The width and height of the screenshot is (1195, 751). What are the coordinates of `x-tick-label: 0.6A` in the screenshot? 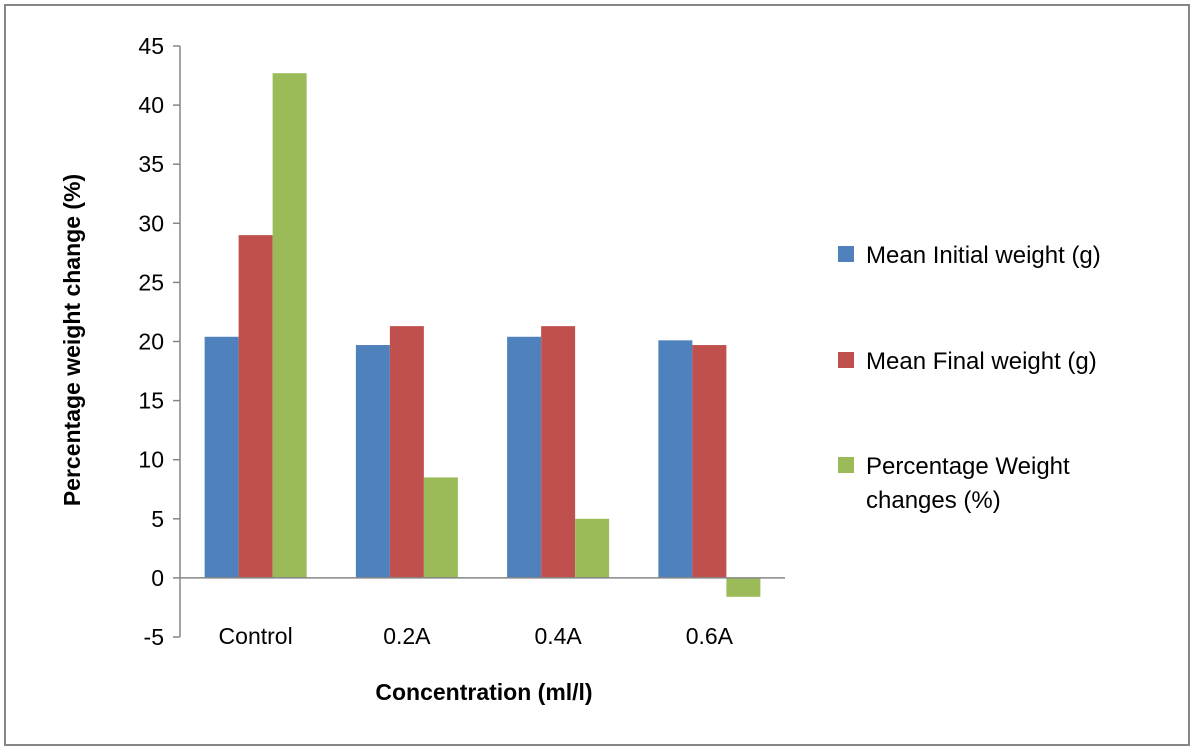 It's located at (710, 636).